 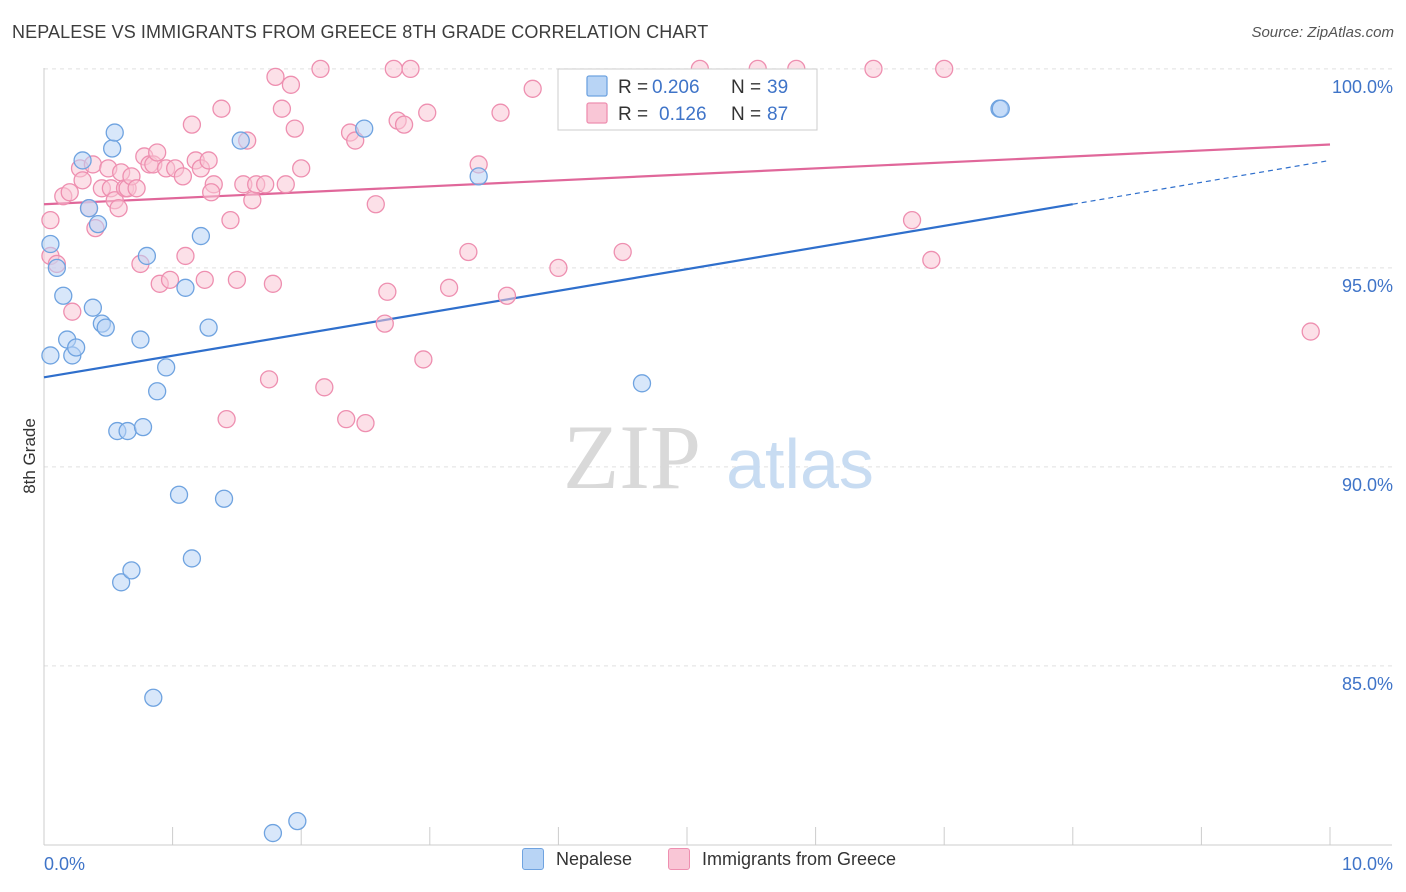 What do you see at coordinates (1367, 864) in the screenshot?
I see `x-tick-label-max: 10.0%` at bounding box center [1367, 864].